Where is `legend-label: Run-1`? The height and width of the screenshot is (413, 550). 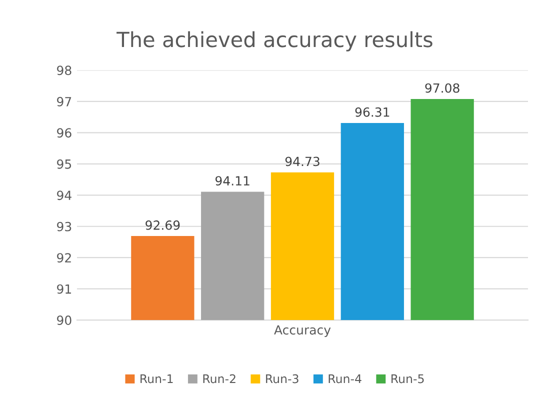
legend-label: Run-1 is located at coordinates (156, 379).